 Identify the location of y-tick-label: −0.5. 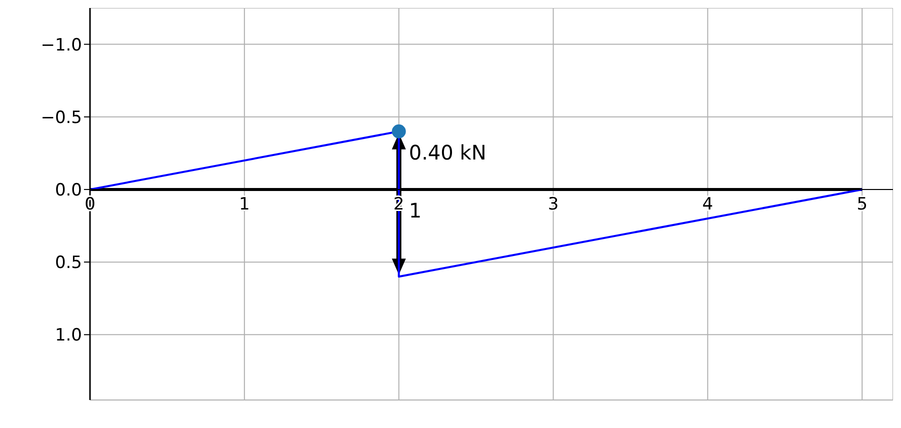
(61, 118).